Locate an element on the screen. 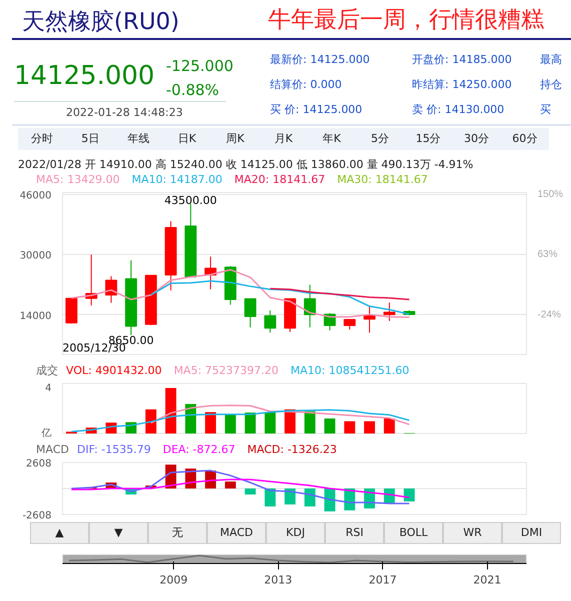 The image size is (571, 601). text: 5分 is located at coordinates (380, 139).